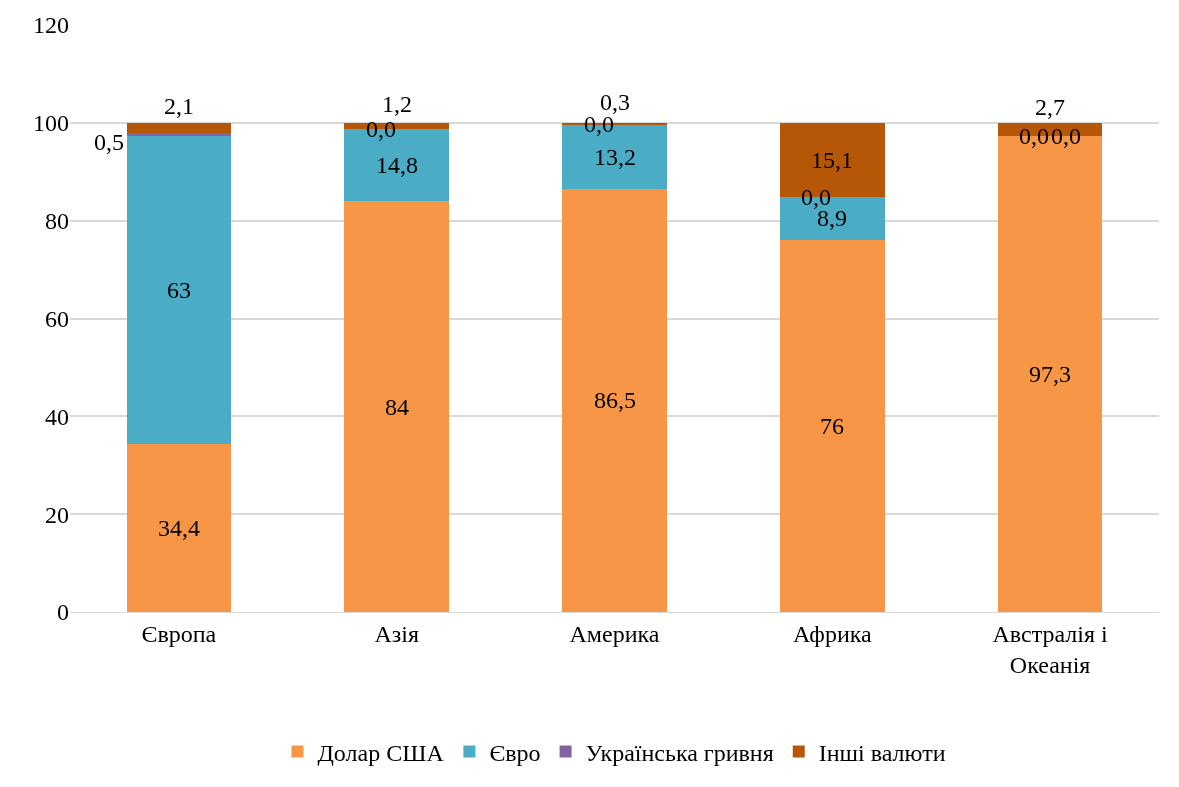 Image resolution: width=1179 pixels, height=787 pixels. I want to click on x-tick-label: Америка, so click(614, 633).